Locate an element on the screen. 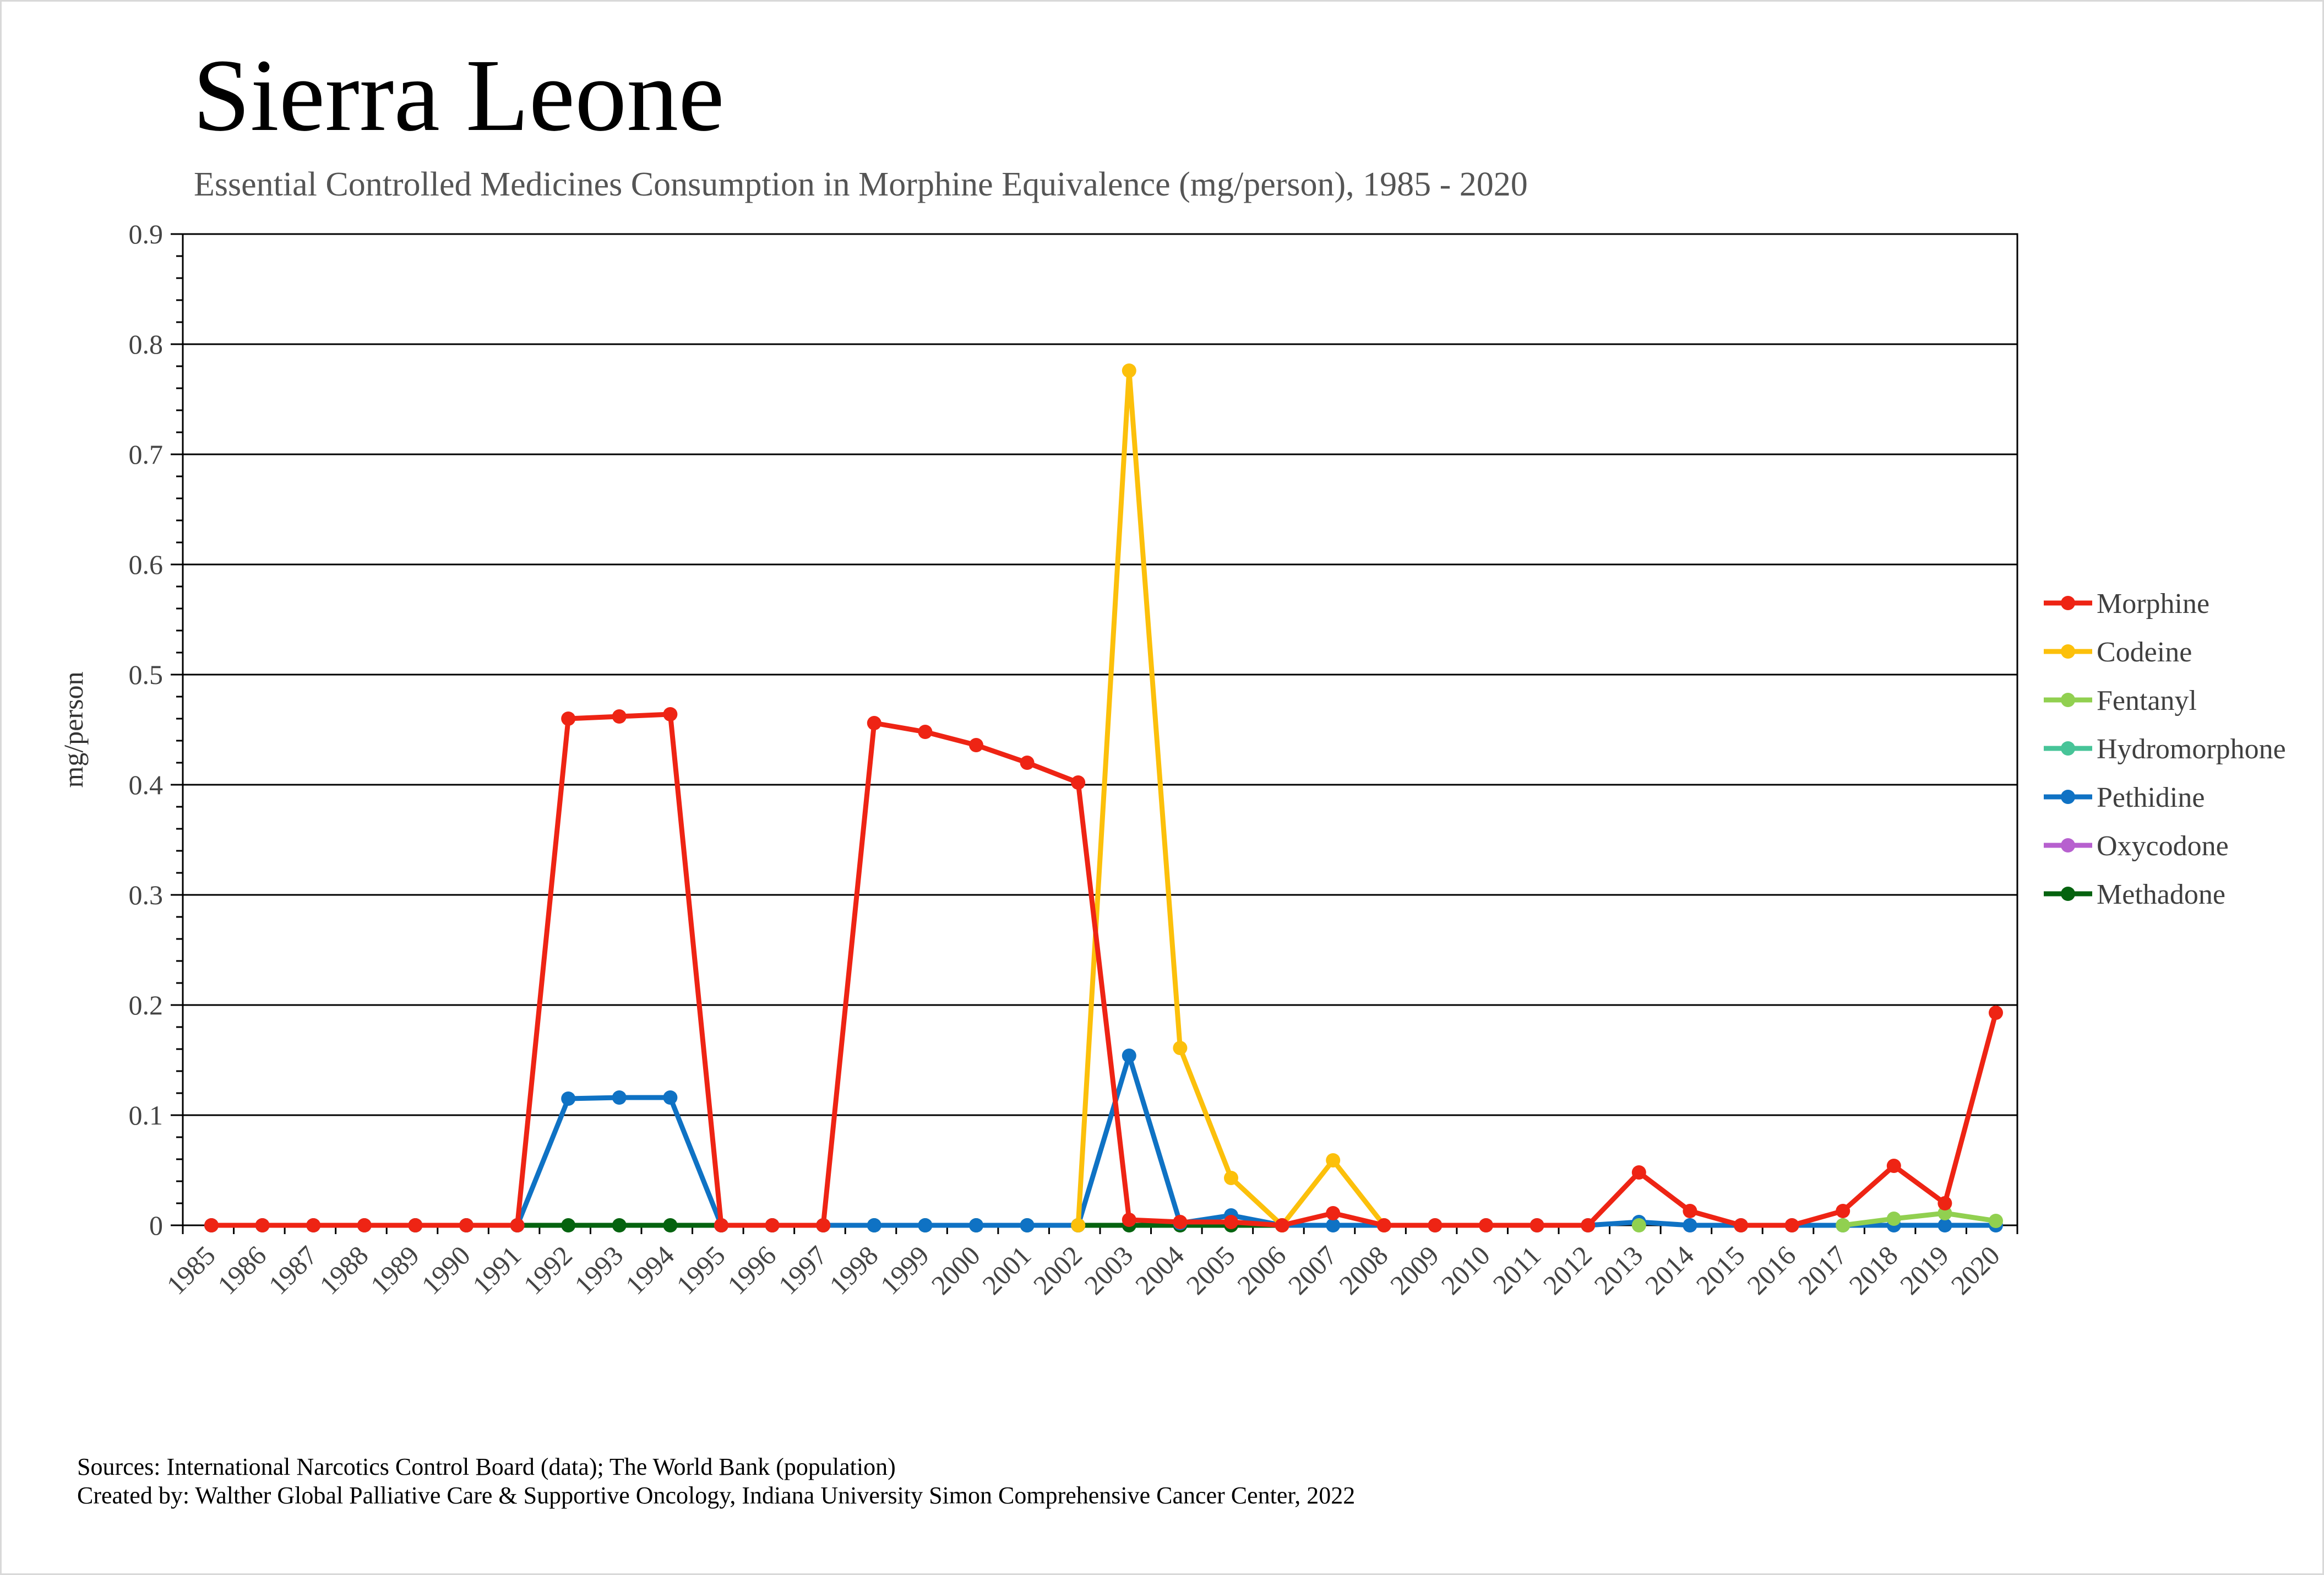 The height and width of the screenshot is (1575, 2324). y-tick-label: 0.1 is located at coordinates (146, 1115).